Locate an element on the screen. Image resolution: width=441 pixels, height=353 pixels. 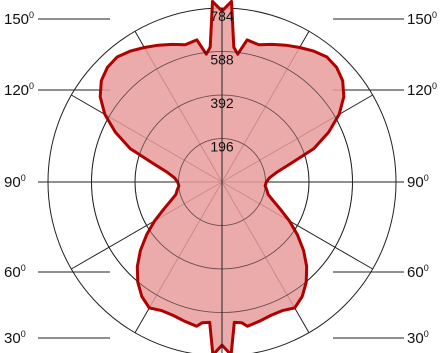
grid-ring-overlay is located at coordinates (222, 182).